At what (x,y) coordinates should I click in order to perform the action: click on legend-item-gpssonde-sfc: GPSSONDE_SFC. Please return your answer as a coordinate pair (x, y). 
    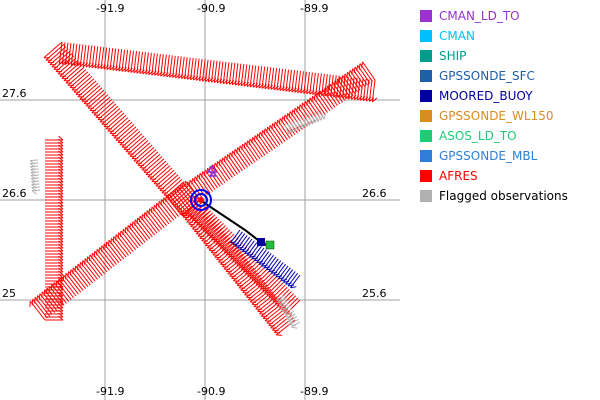
    Looking at the image, I should click on (509, 76).